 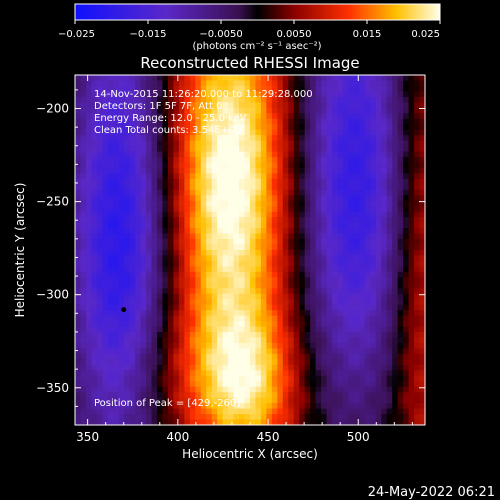 What do you see at coordinates (203, 94) in the screenshot?
I see `annotation-line: 14-Nov-2015 11:26:20.000 to 11:29:28.000` at bounding box center [203, 94].